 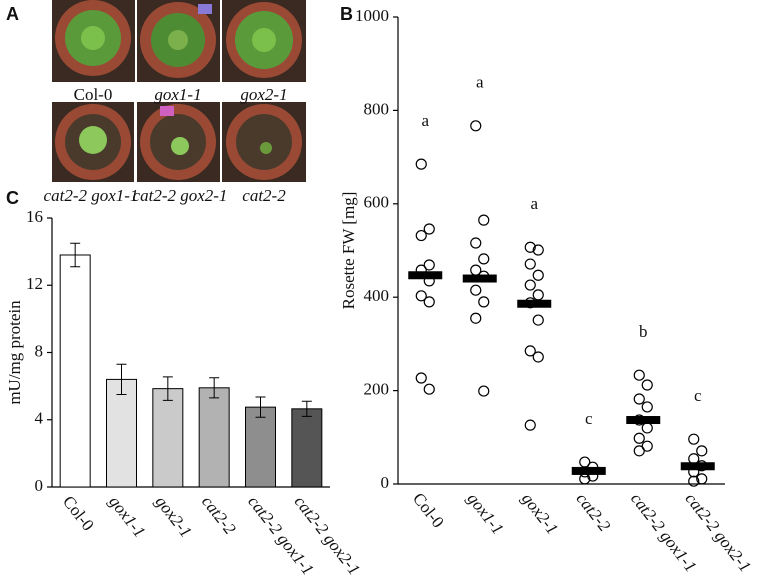 I want to click on panel-label: C, so click(x=12, y=198).